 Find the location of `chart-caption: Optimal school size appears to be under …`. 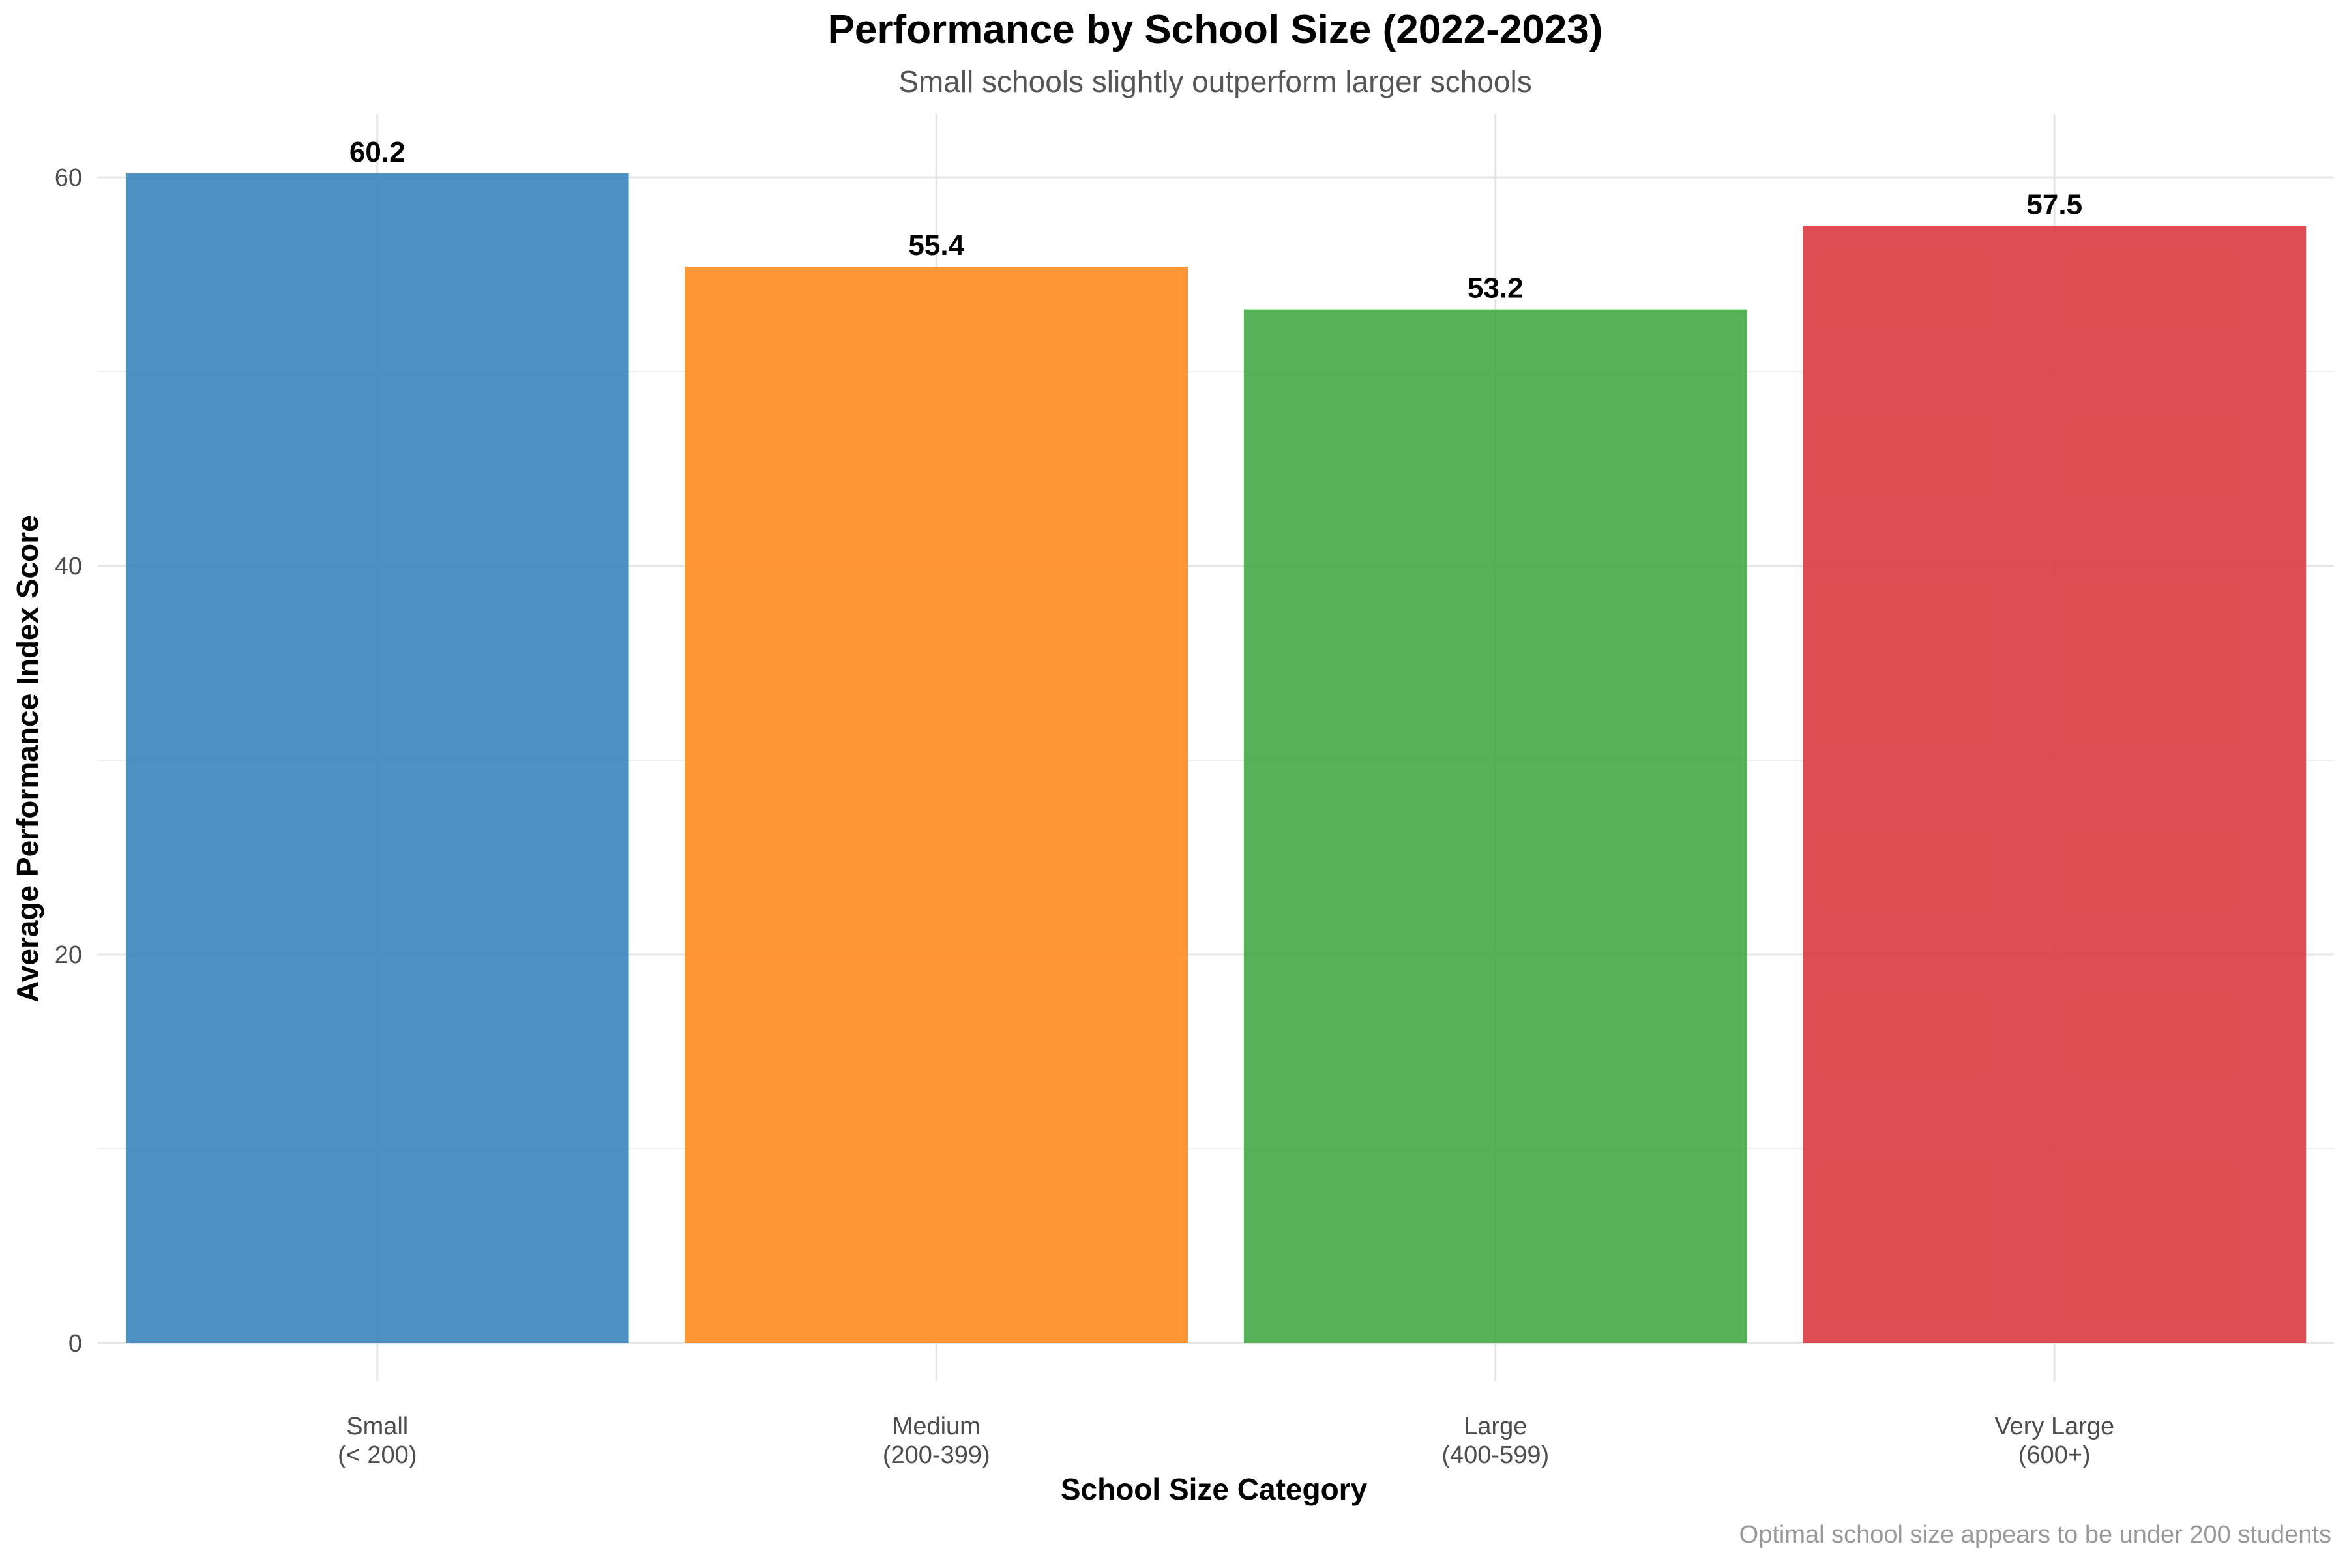

chart-caption: Optimal school size appears to be under … is located at coordinates (2035, 1535).